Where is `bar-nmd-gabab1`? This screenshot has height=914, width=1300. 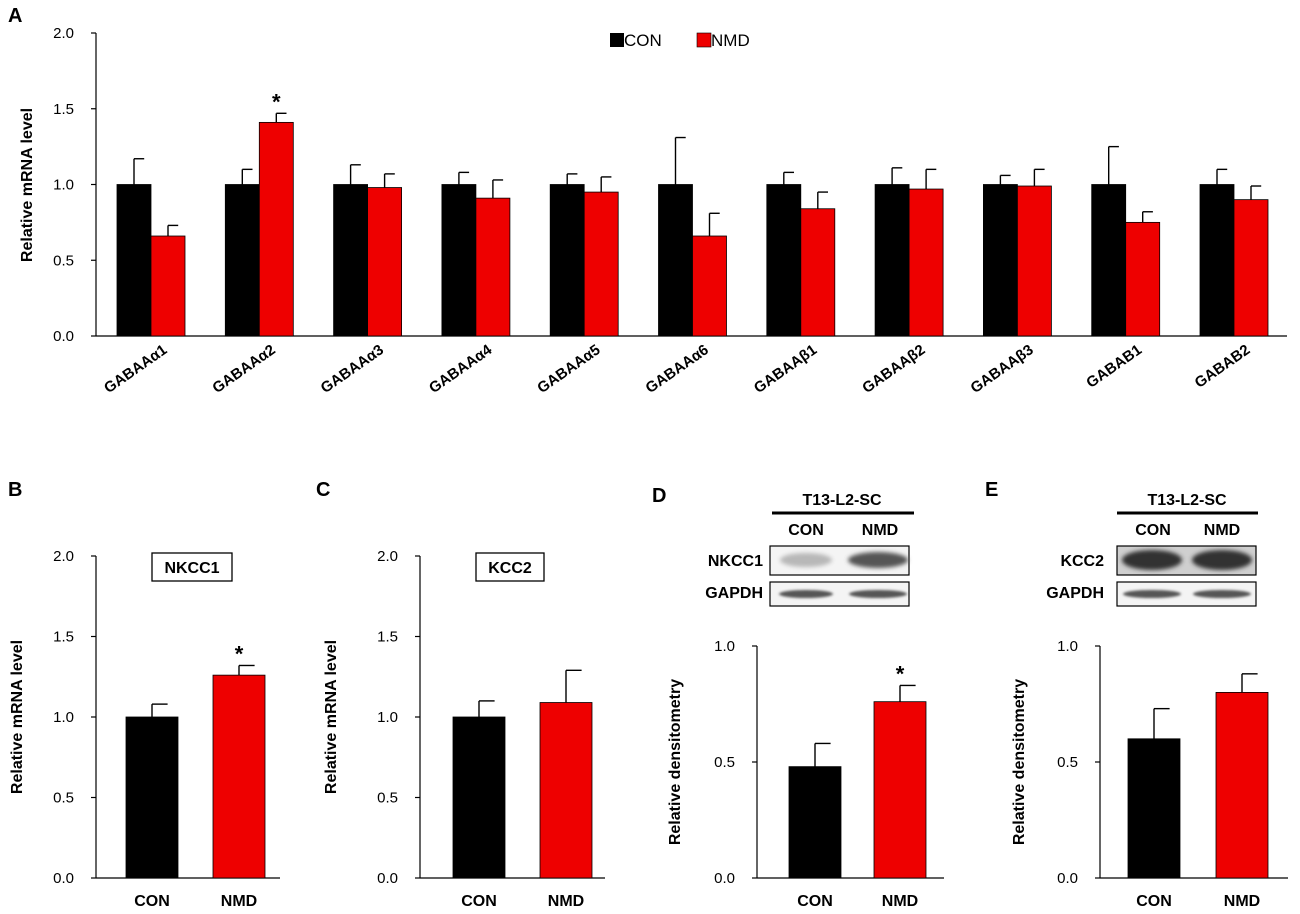
bar-nmd-gabab1 is located at coordinates (1143, 279).